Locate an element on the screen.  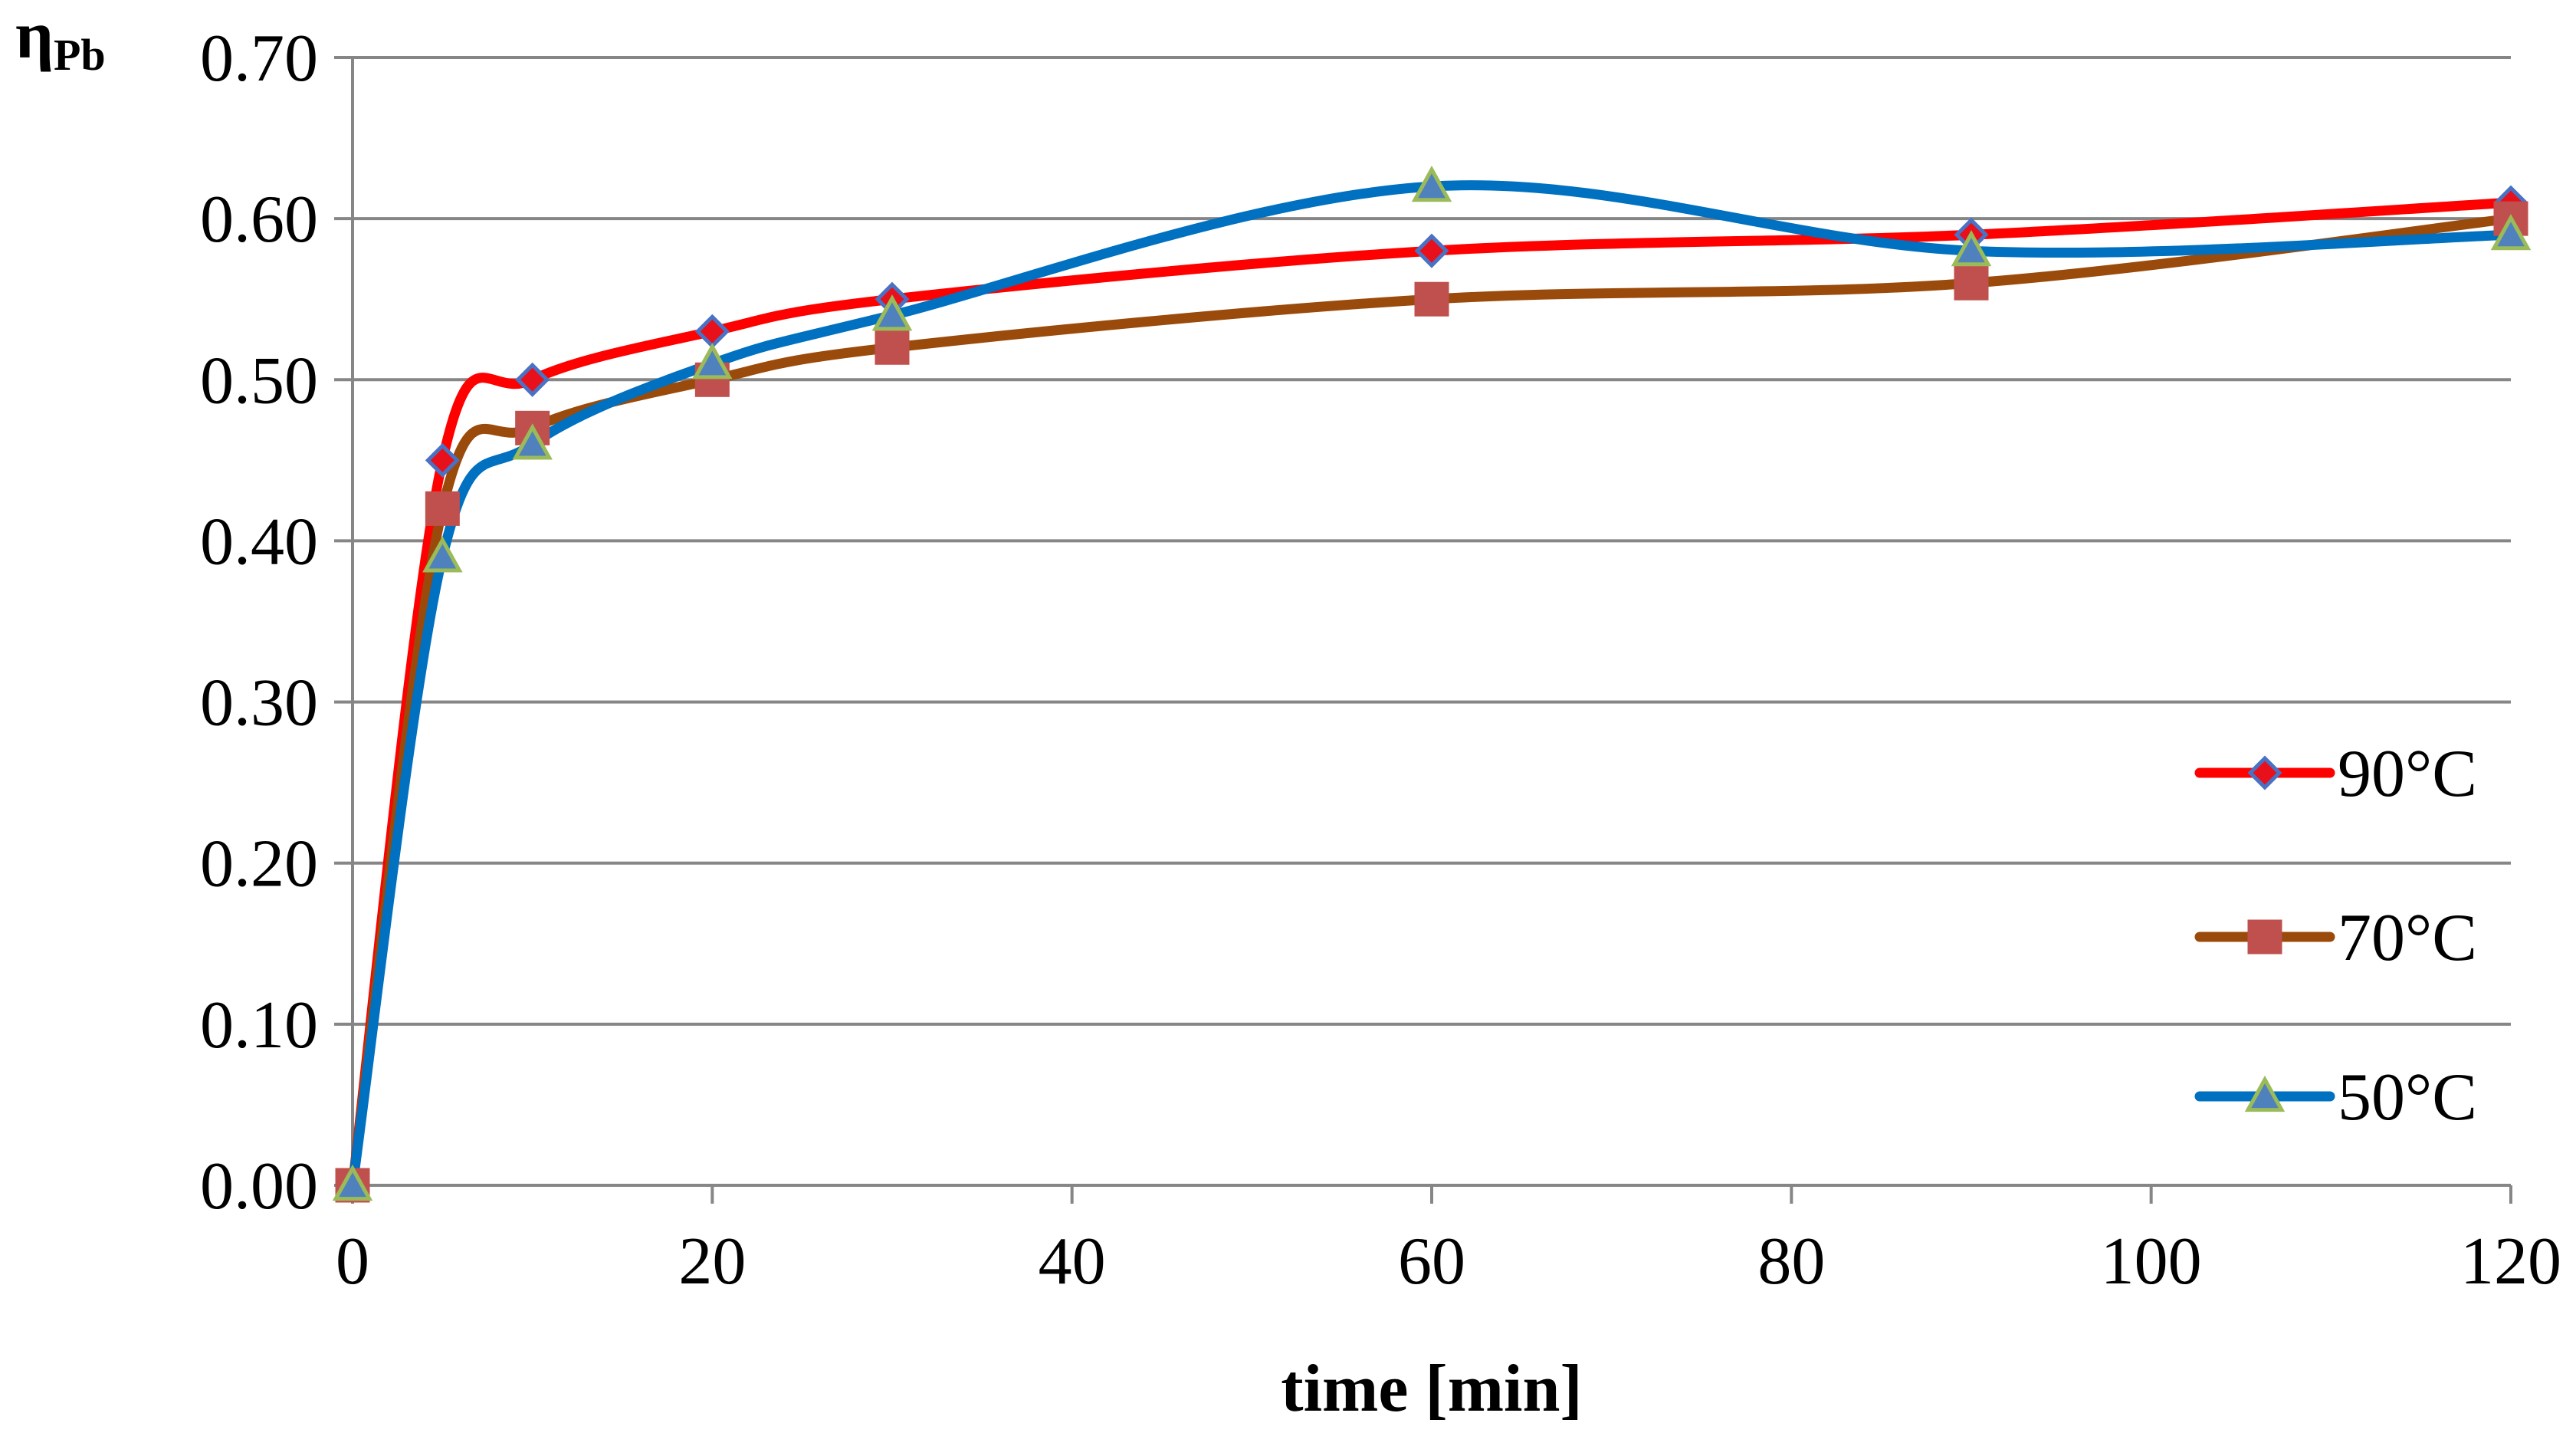
y-tick-label-6: 0.60 is located at coordinates (259, 220).